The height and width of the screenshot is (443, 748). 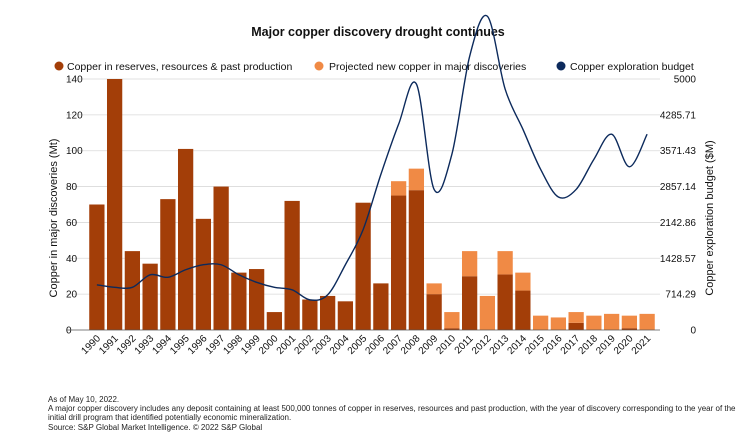 I want to click on legend-marker-projected, so click(x=319, y=66).